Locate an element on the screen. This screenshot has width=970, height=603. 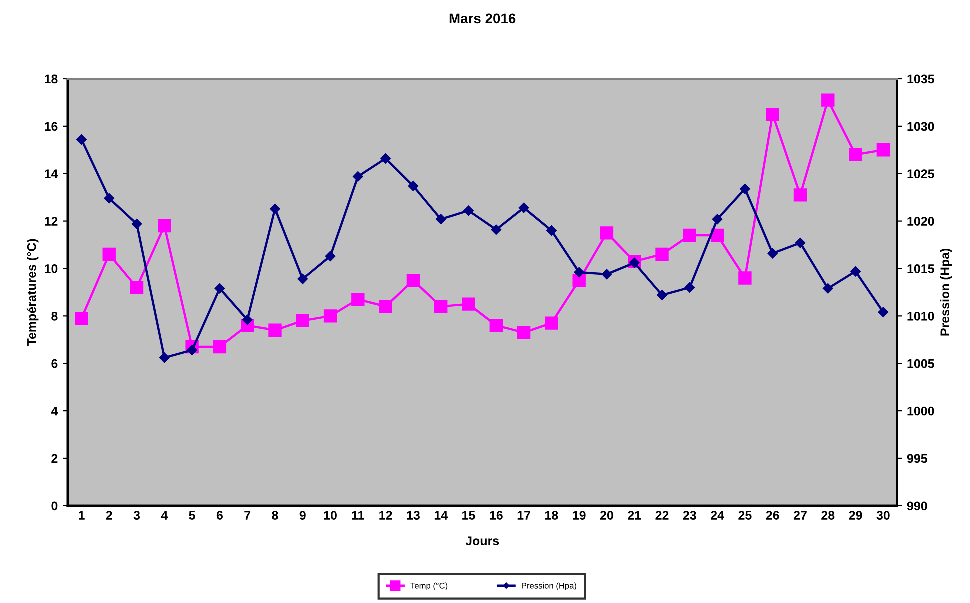
x-tick-label: 12 is located at coordinates (386, 515).